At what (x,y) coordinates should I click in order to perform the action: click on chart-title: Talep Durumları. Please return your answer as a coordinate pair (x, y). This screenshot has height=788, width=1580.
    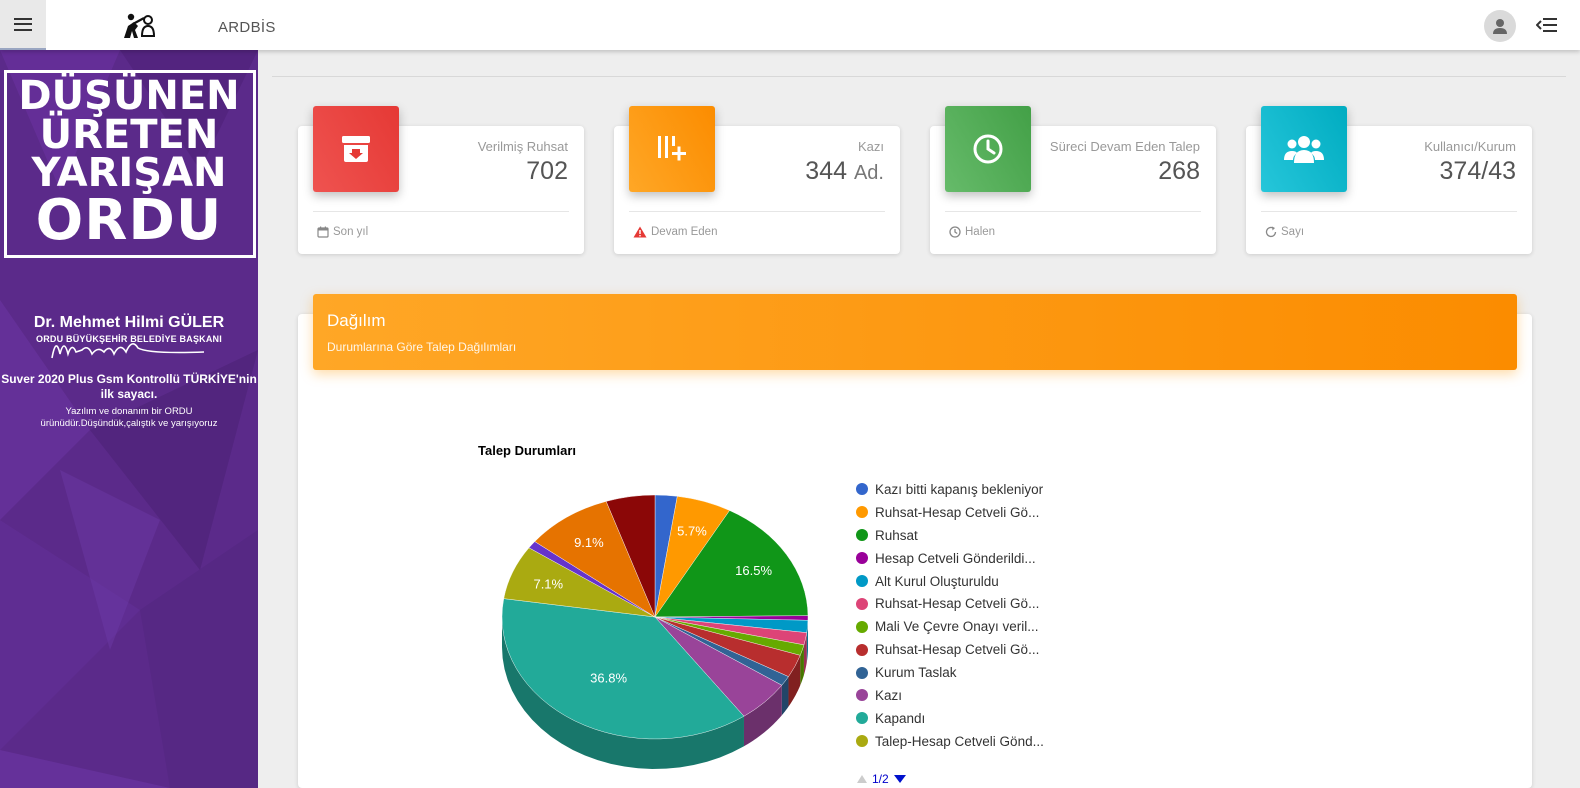
    Looking at the image, I should click on (527, 450).